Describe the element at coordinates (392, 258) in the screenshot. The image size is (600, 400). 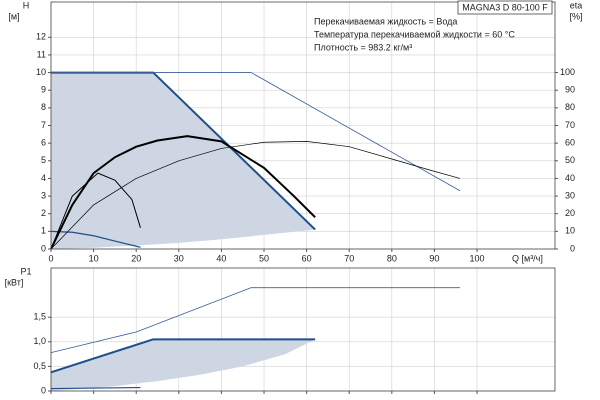
I see `x-tick-label: 80` at that location.